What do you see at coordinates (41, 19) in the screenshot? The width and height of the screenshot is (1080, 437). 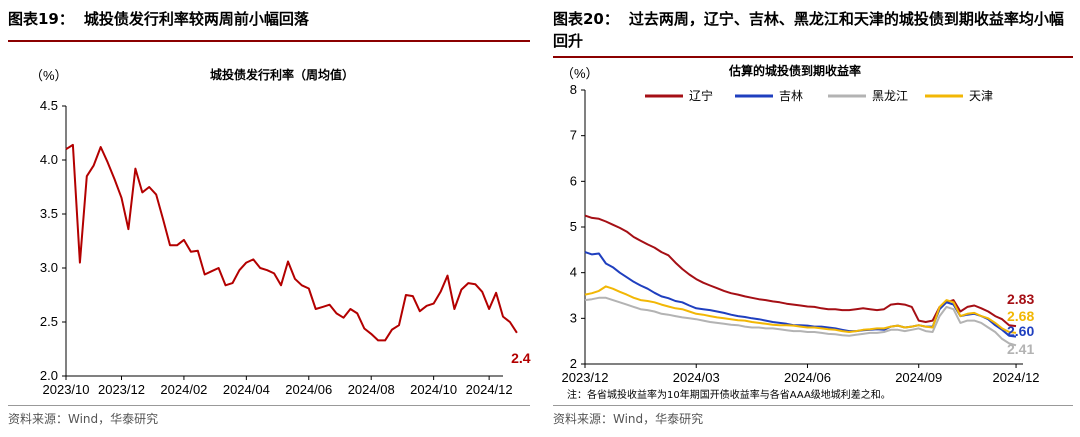 I see `left-figure-label: 图表19：` at bounding box center [41, 19].